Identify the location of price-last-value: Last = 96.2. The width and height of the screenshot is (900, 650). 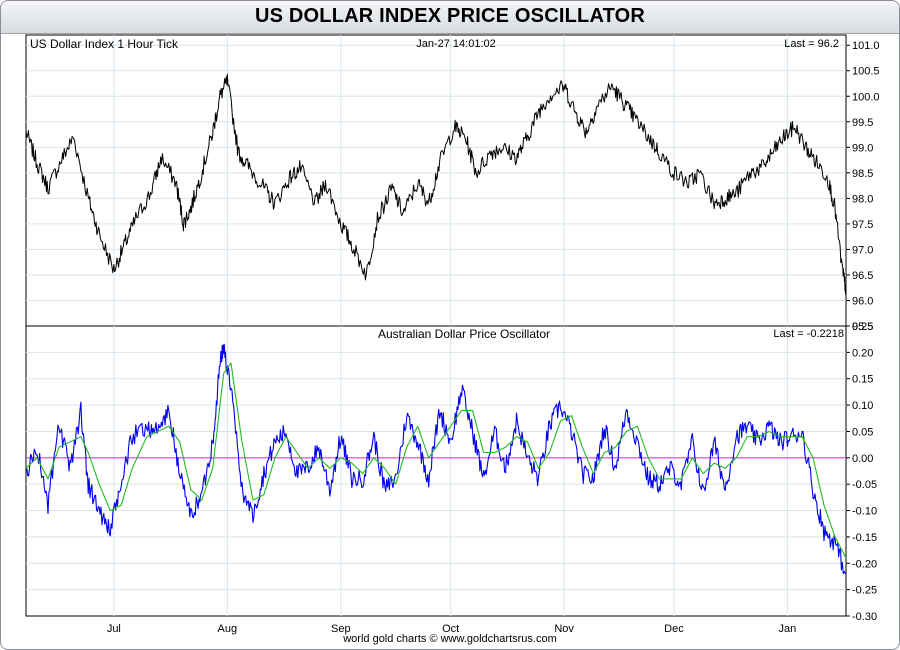
(811, 44).